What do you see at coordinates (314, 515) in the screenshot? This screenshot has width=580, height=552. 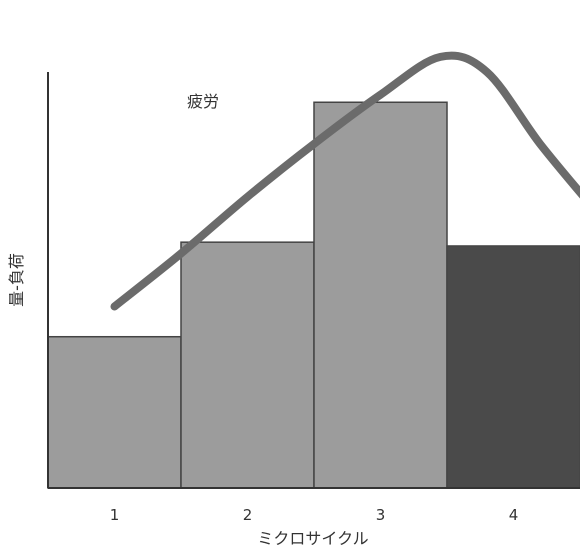 I see `x-ticks-layer: 1 2 3 4` at bounding box center [314, 515].